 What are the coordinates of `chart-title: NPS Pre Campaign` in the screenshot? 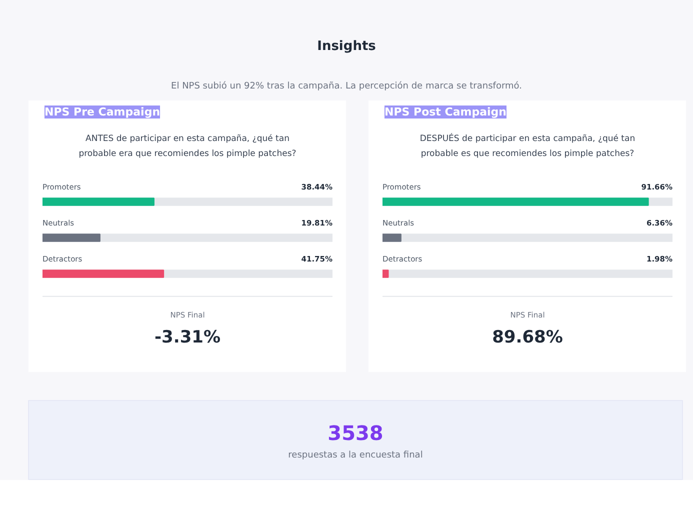 It's located at (102, 112).